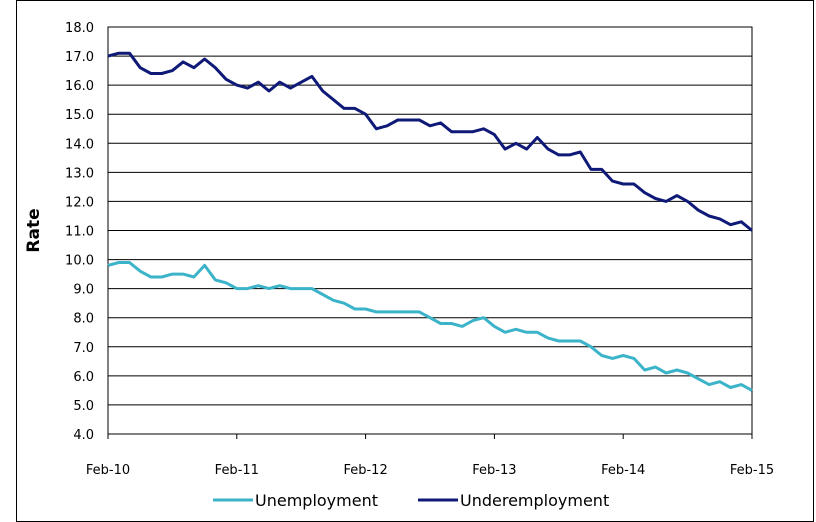 The height and width of the screenshot is (522, 816). I want to click on y-tick-label: 12.0, so click(79, 202).